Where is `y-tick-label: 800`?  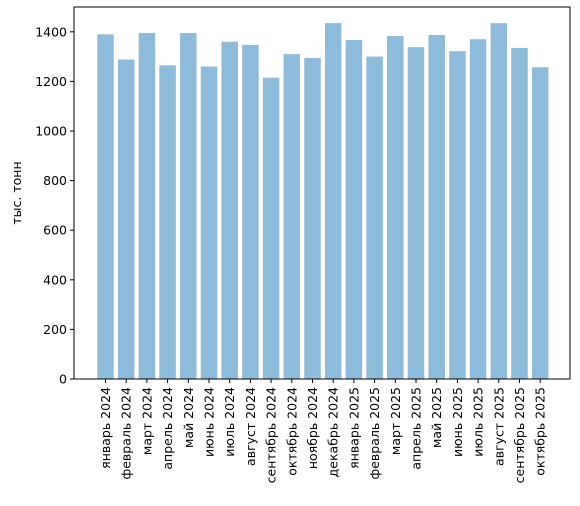 y-tick-label: 800 is located at coordinates (55, 180).